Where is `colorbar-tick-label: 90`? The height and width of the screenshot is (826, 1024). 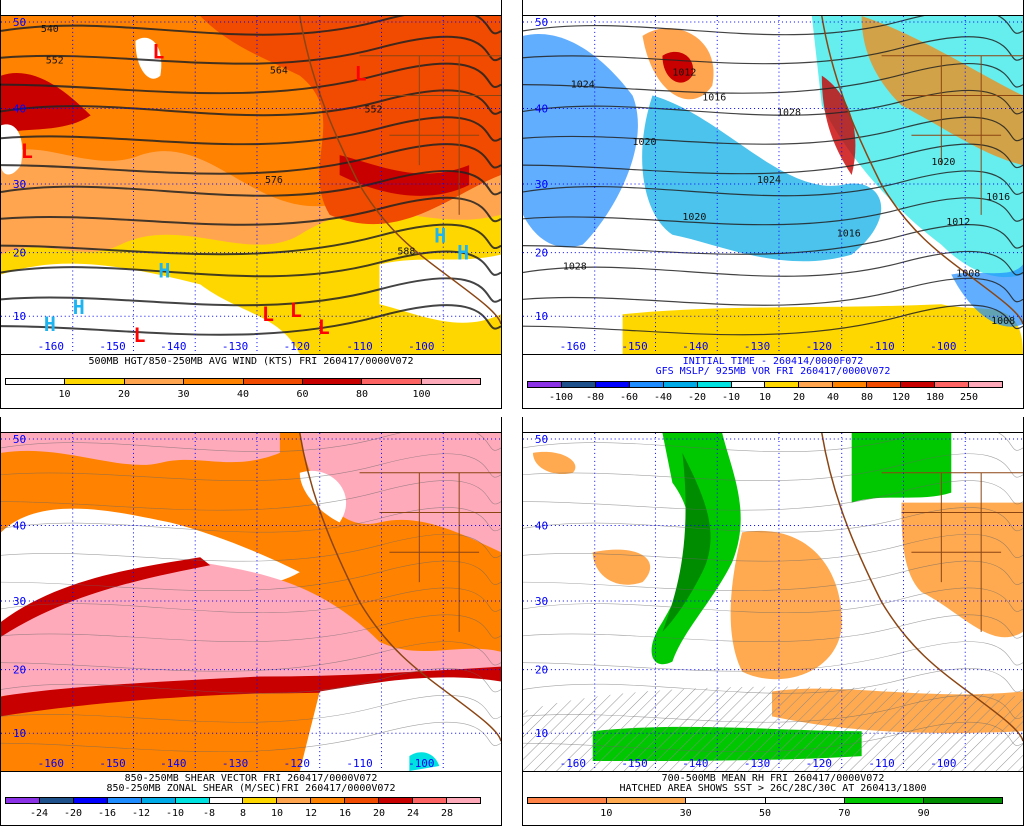
colorbar-tick-label: 90 is located at coordinates (923, 813).